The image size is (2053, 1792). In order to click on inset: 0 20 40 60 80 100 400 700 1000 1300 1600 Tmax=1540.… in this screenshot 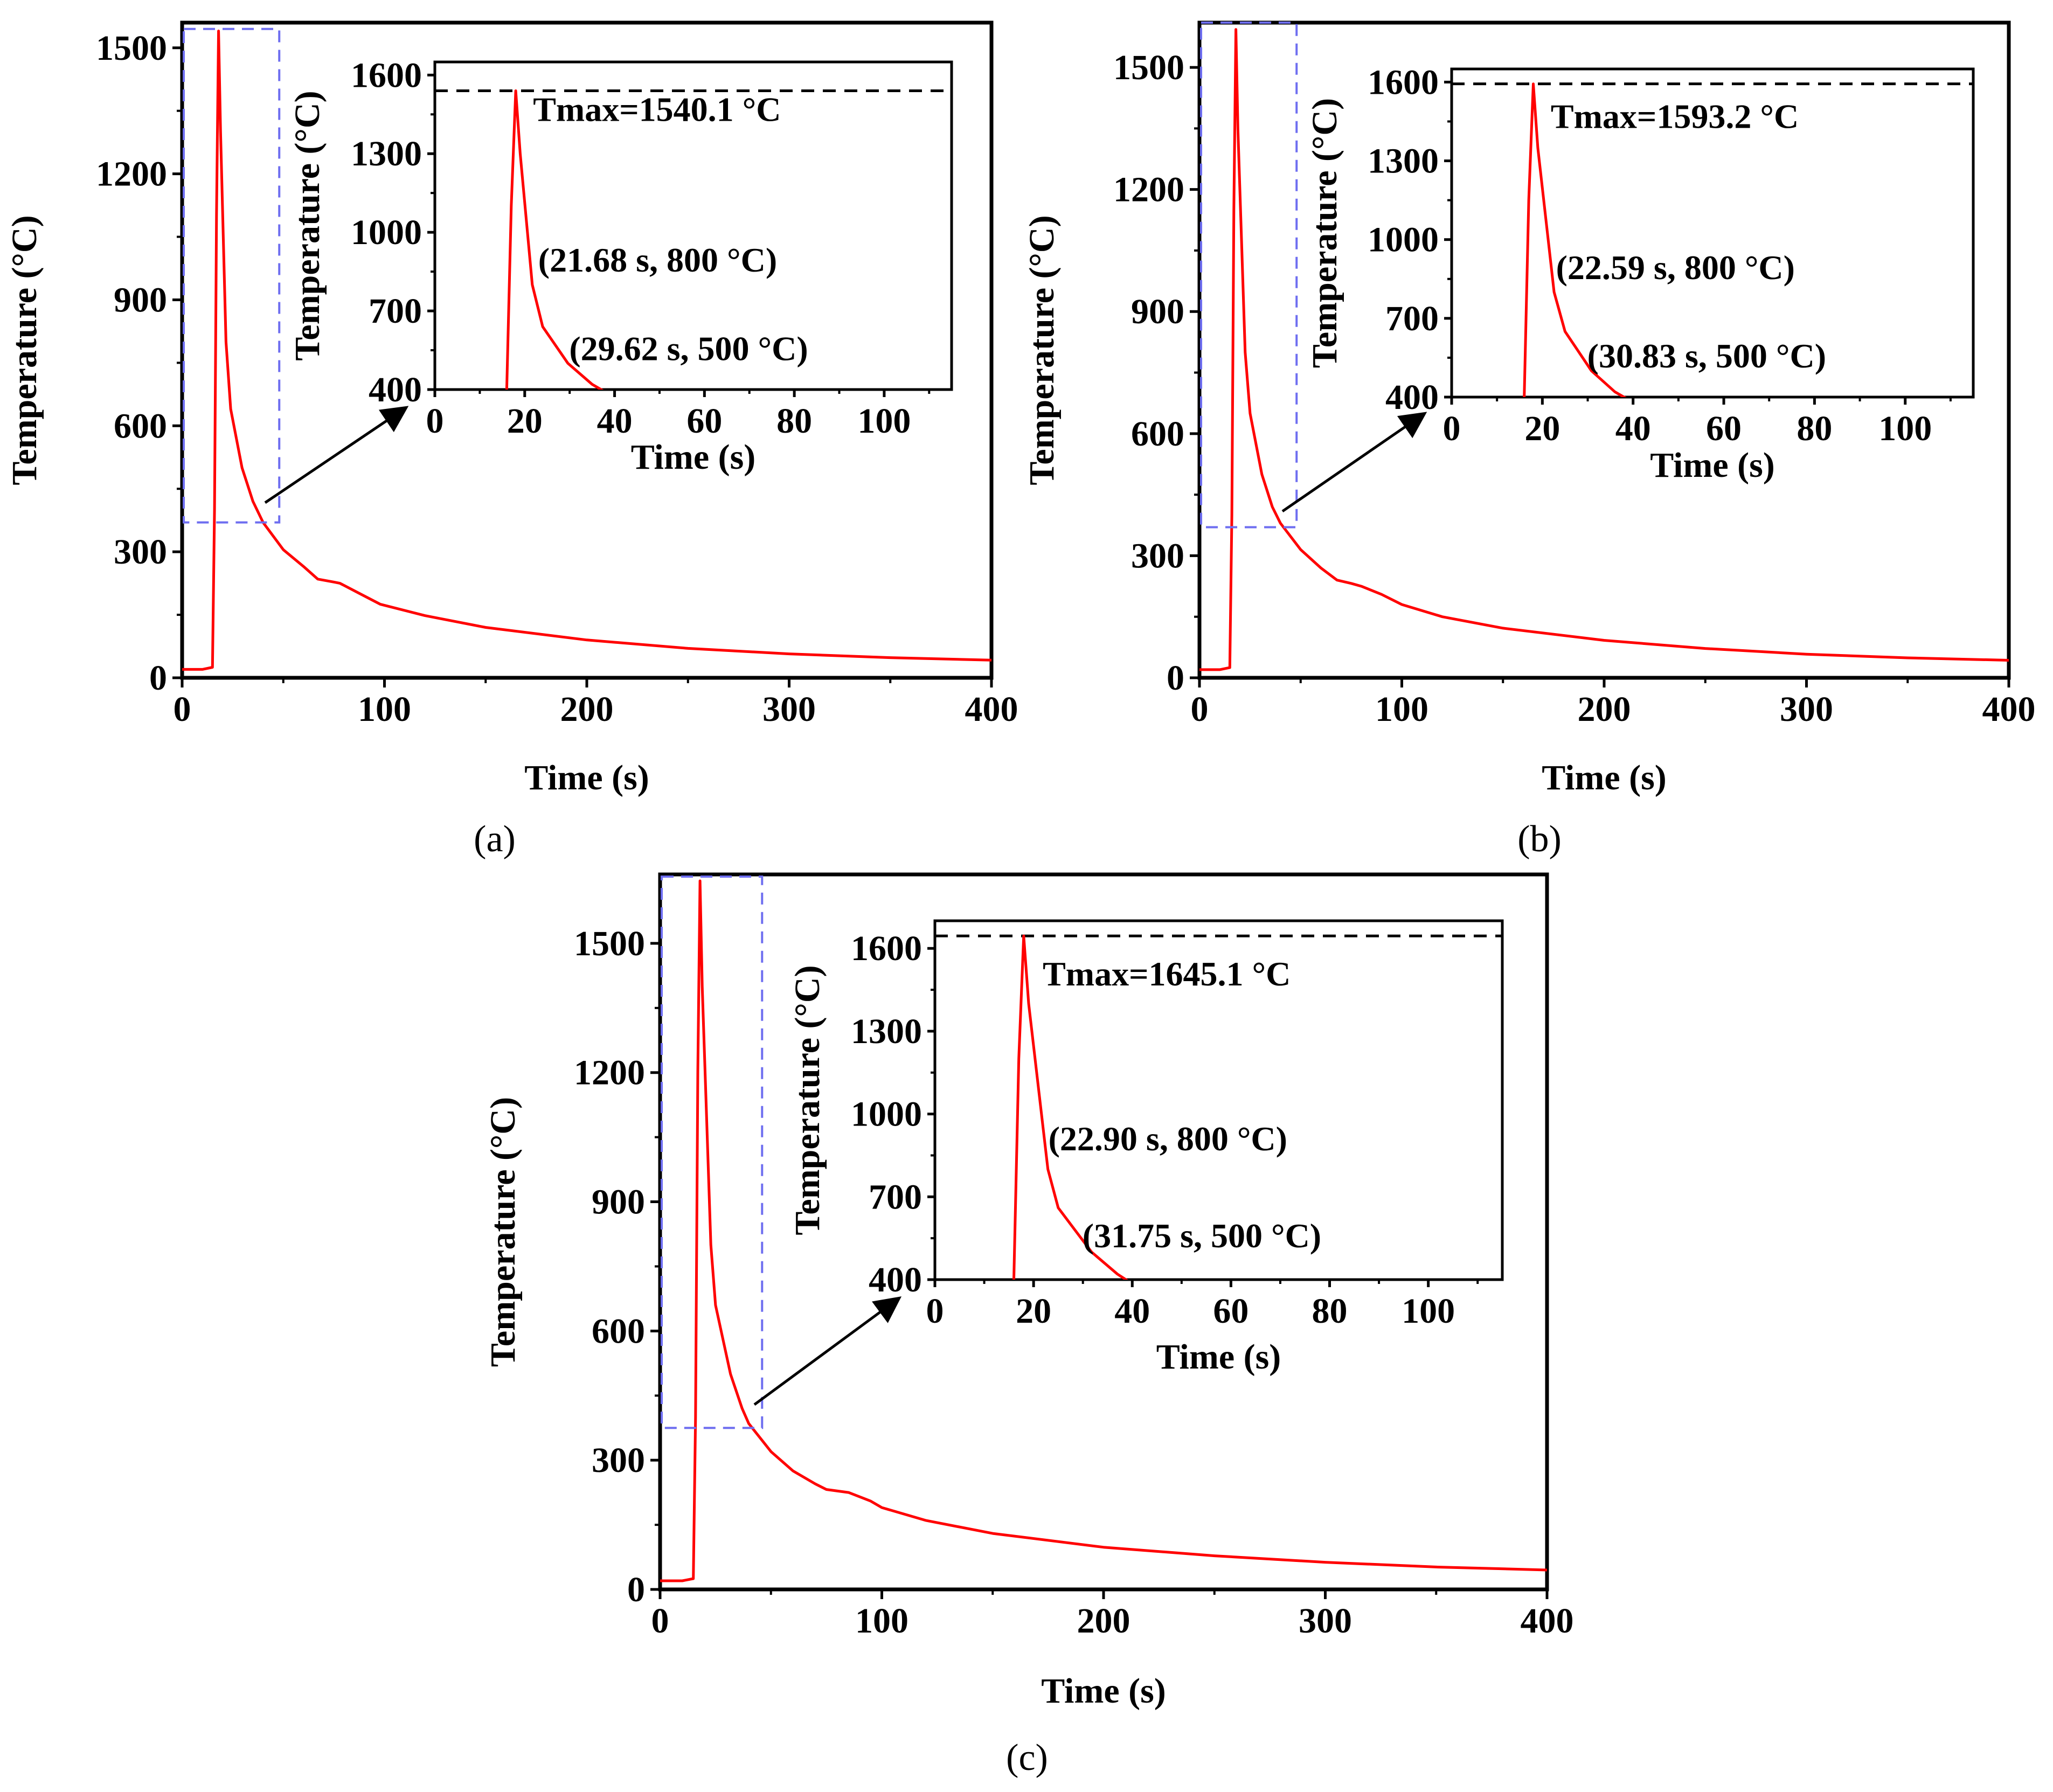, I will do `click(620, 266)`.